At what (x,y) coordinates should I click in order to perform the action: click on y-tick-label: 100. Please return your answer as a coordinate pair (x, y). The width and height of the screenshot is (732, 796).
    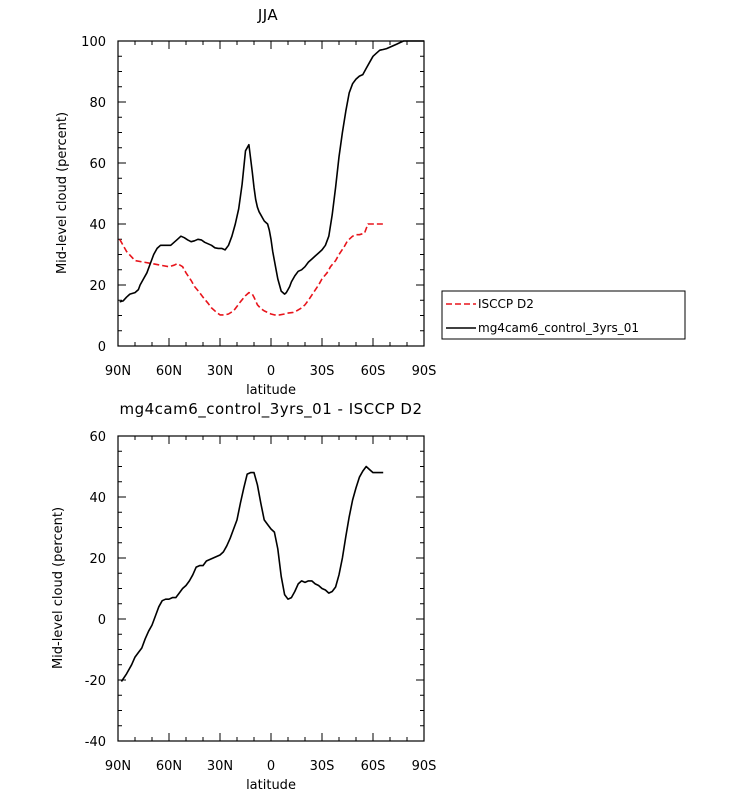
    Looking at the image, I should click on (93, 42).